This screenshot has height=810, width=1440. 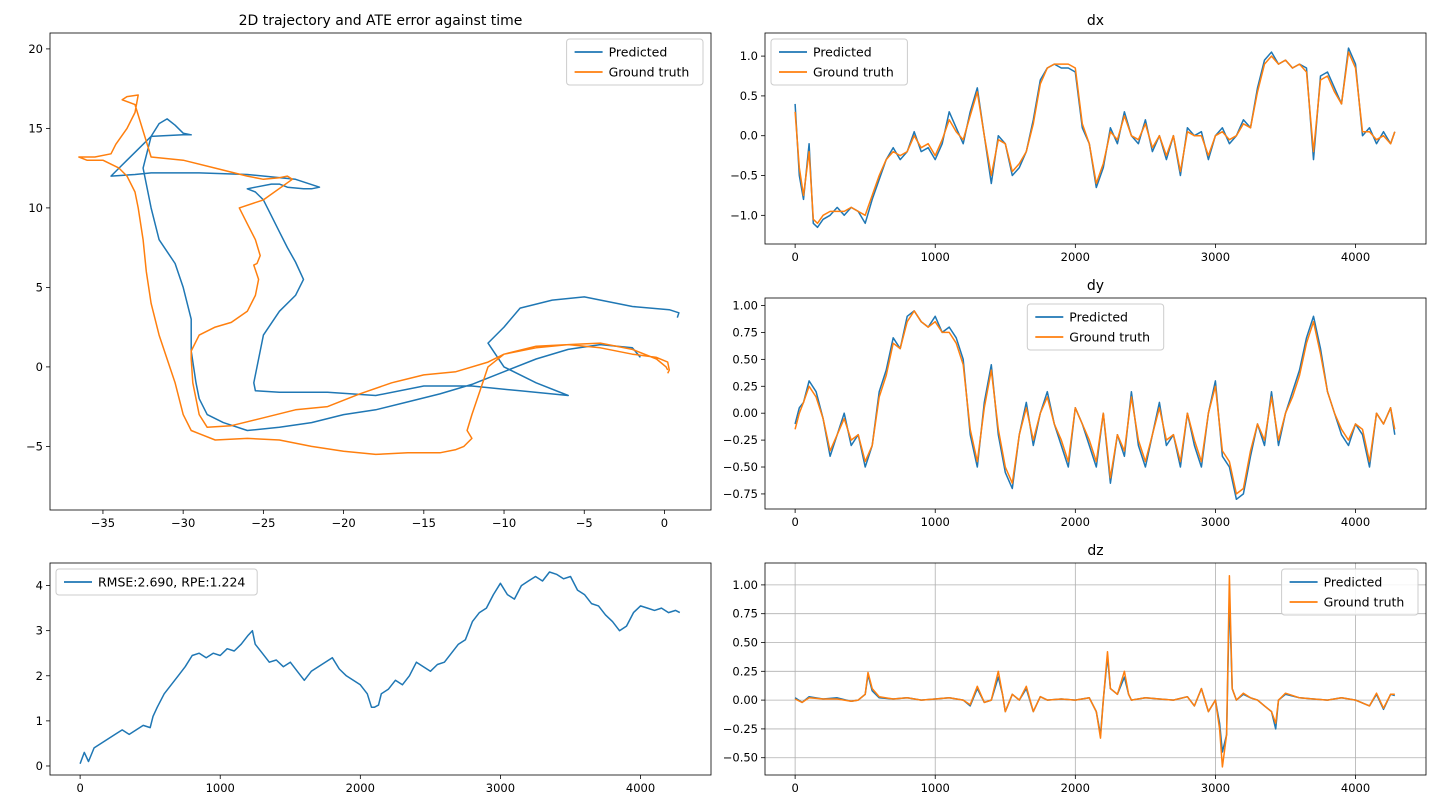 I want to click on x-tick-label: −5, so click(x=584, y=523).